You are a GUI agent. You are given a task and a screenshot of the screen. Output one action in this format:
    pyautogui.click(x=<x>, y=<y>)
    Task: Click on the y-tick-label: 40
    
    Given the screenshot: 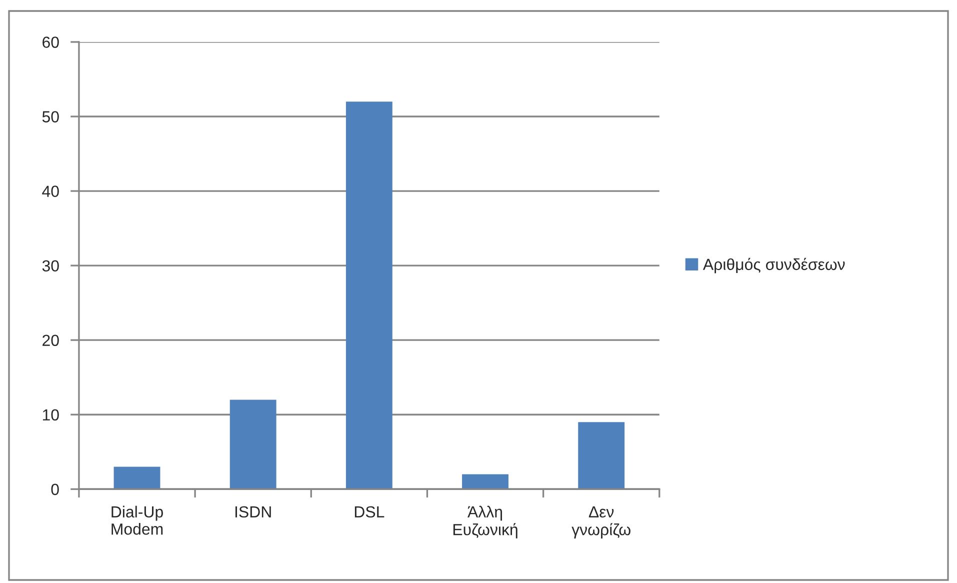 What is the action you would take?
    pyautogui.click(x=50, y=191)
    